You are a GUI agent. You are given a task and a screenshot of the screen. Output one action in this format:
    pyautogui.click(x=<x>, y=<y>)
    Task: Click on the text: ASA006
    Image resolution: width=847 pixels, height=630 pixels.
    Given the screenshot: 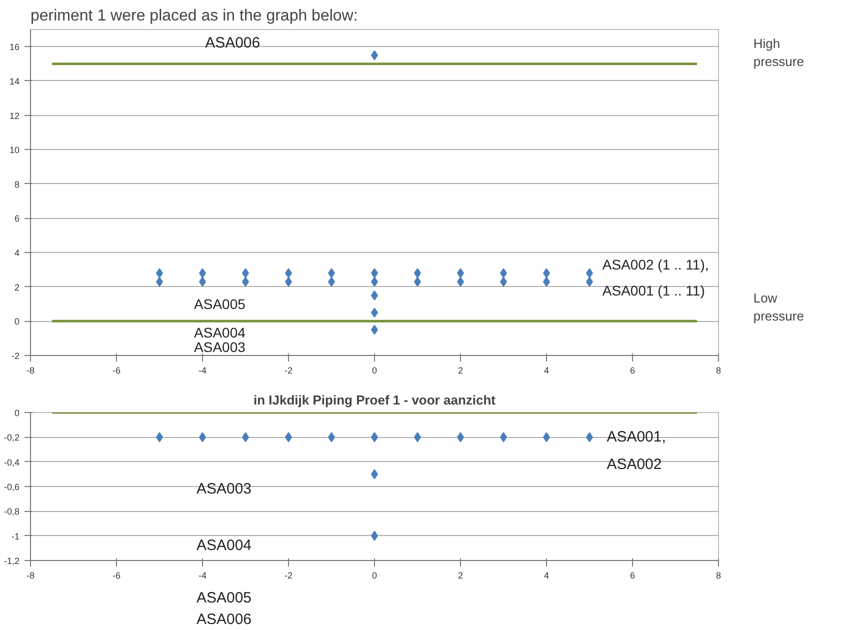 What is the action you would take?
    pyautogui.click(x=224, y=619)
    